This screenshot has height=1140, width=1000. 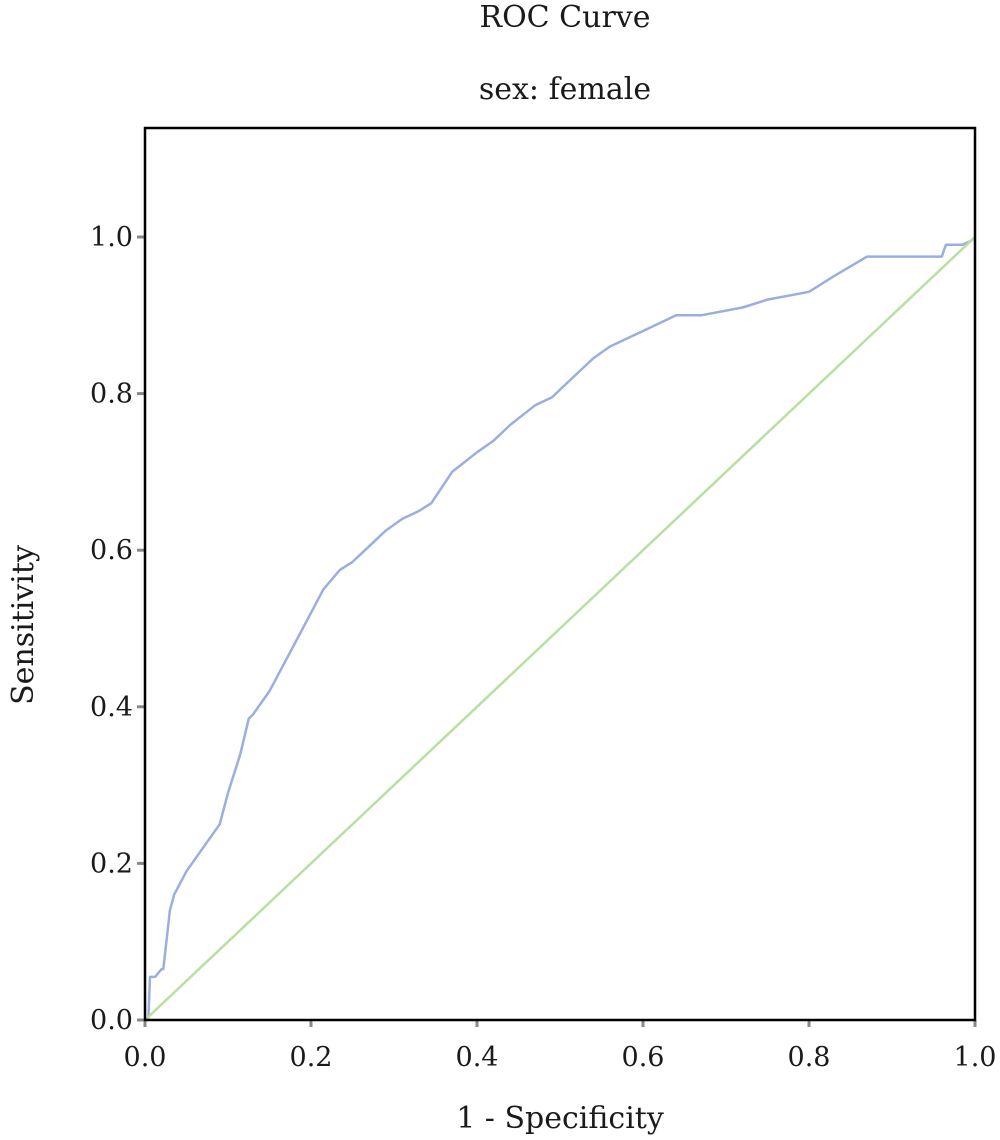 I want to click on x-tick-label: 0.6, so click(x=643, y=1057).